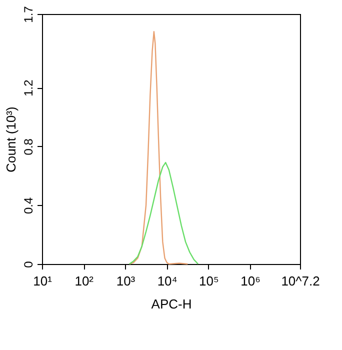  Describe the element at coordinates (163, 213) in the screenshot. I see `line-series` at that location.